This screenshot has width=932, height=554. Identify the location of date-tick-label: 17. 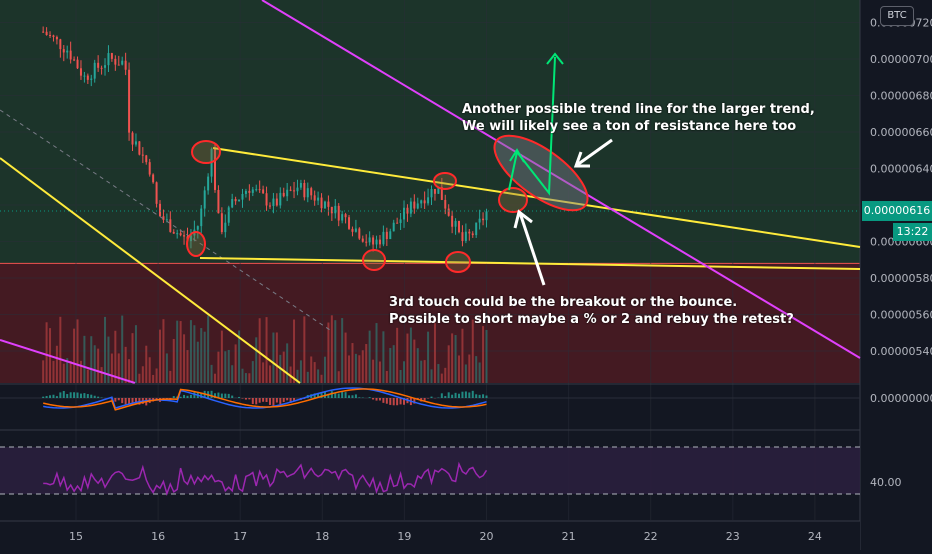
(240, 536).